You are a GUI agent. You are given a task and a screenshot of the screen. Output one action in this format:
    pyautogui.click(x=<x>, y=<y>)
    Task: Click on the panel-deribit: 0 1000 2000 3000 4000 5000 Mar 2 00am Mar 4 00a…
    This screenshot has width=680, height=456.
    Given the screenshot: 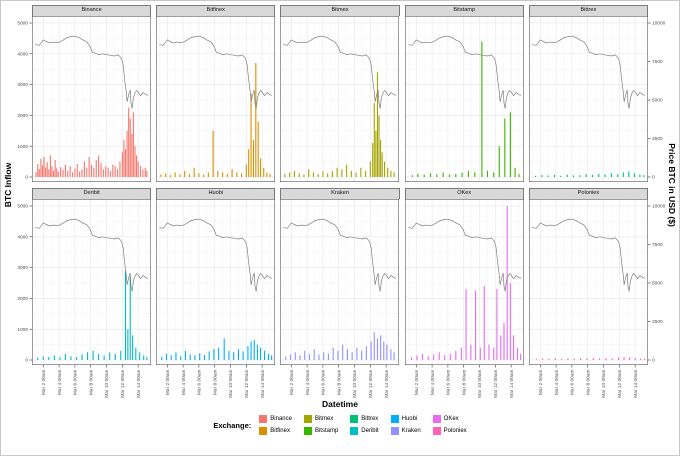 What is the action you would take?
    pyautogui.click(x=84, y=298)
    